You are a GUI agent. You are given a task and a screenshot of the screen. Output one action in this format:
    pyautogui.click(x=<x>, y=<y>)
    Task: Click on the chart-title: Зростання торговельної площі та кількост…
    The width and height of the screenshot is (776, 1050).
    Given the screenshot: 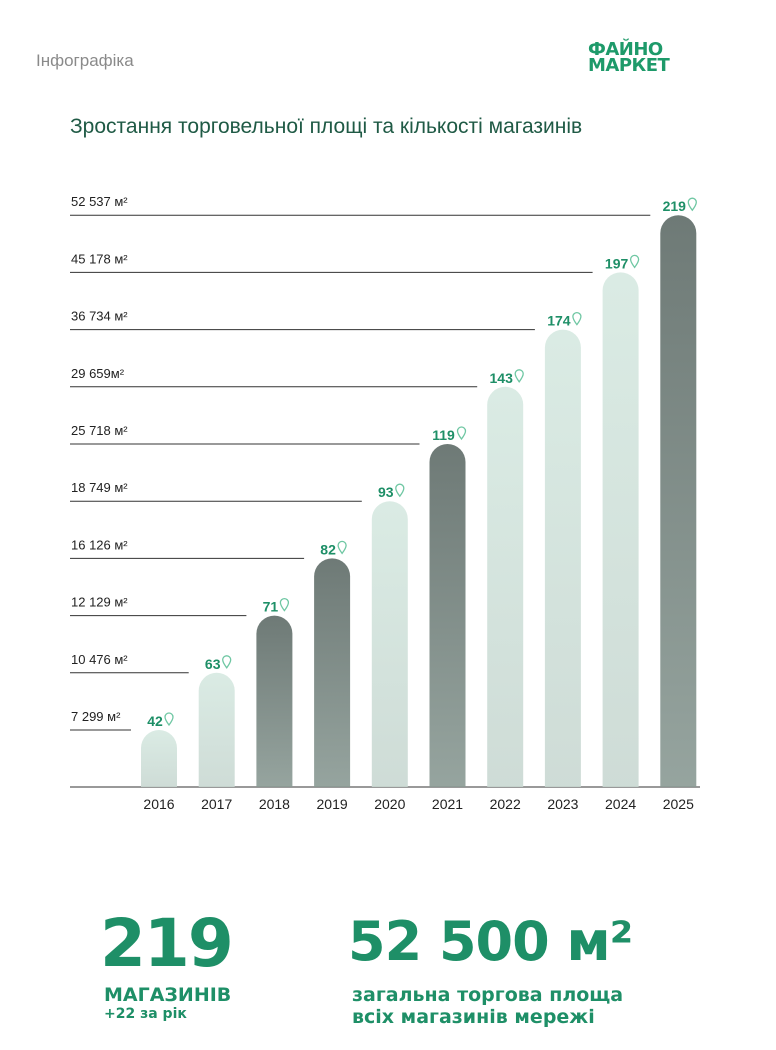 What is the action you would take?
    pyautogui.click(x=326, y=126)
    